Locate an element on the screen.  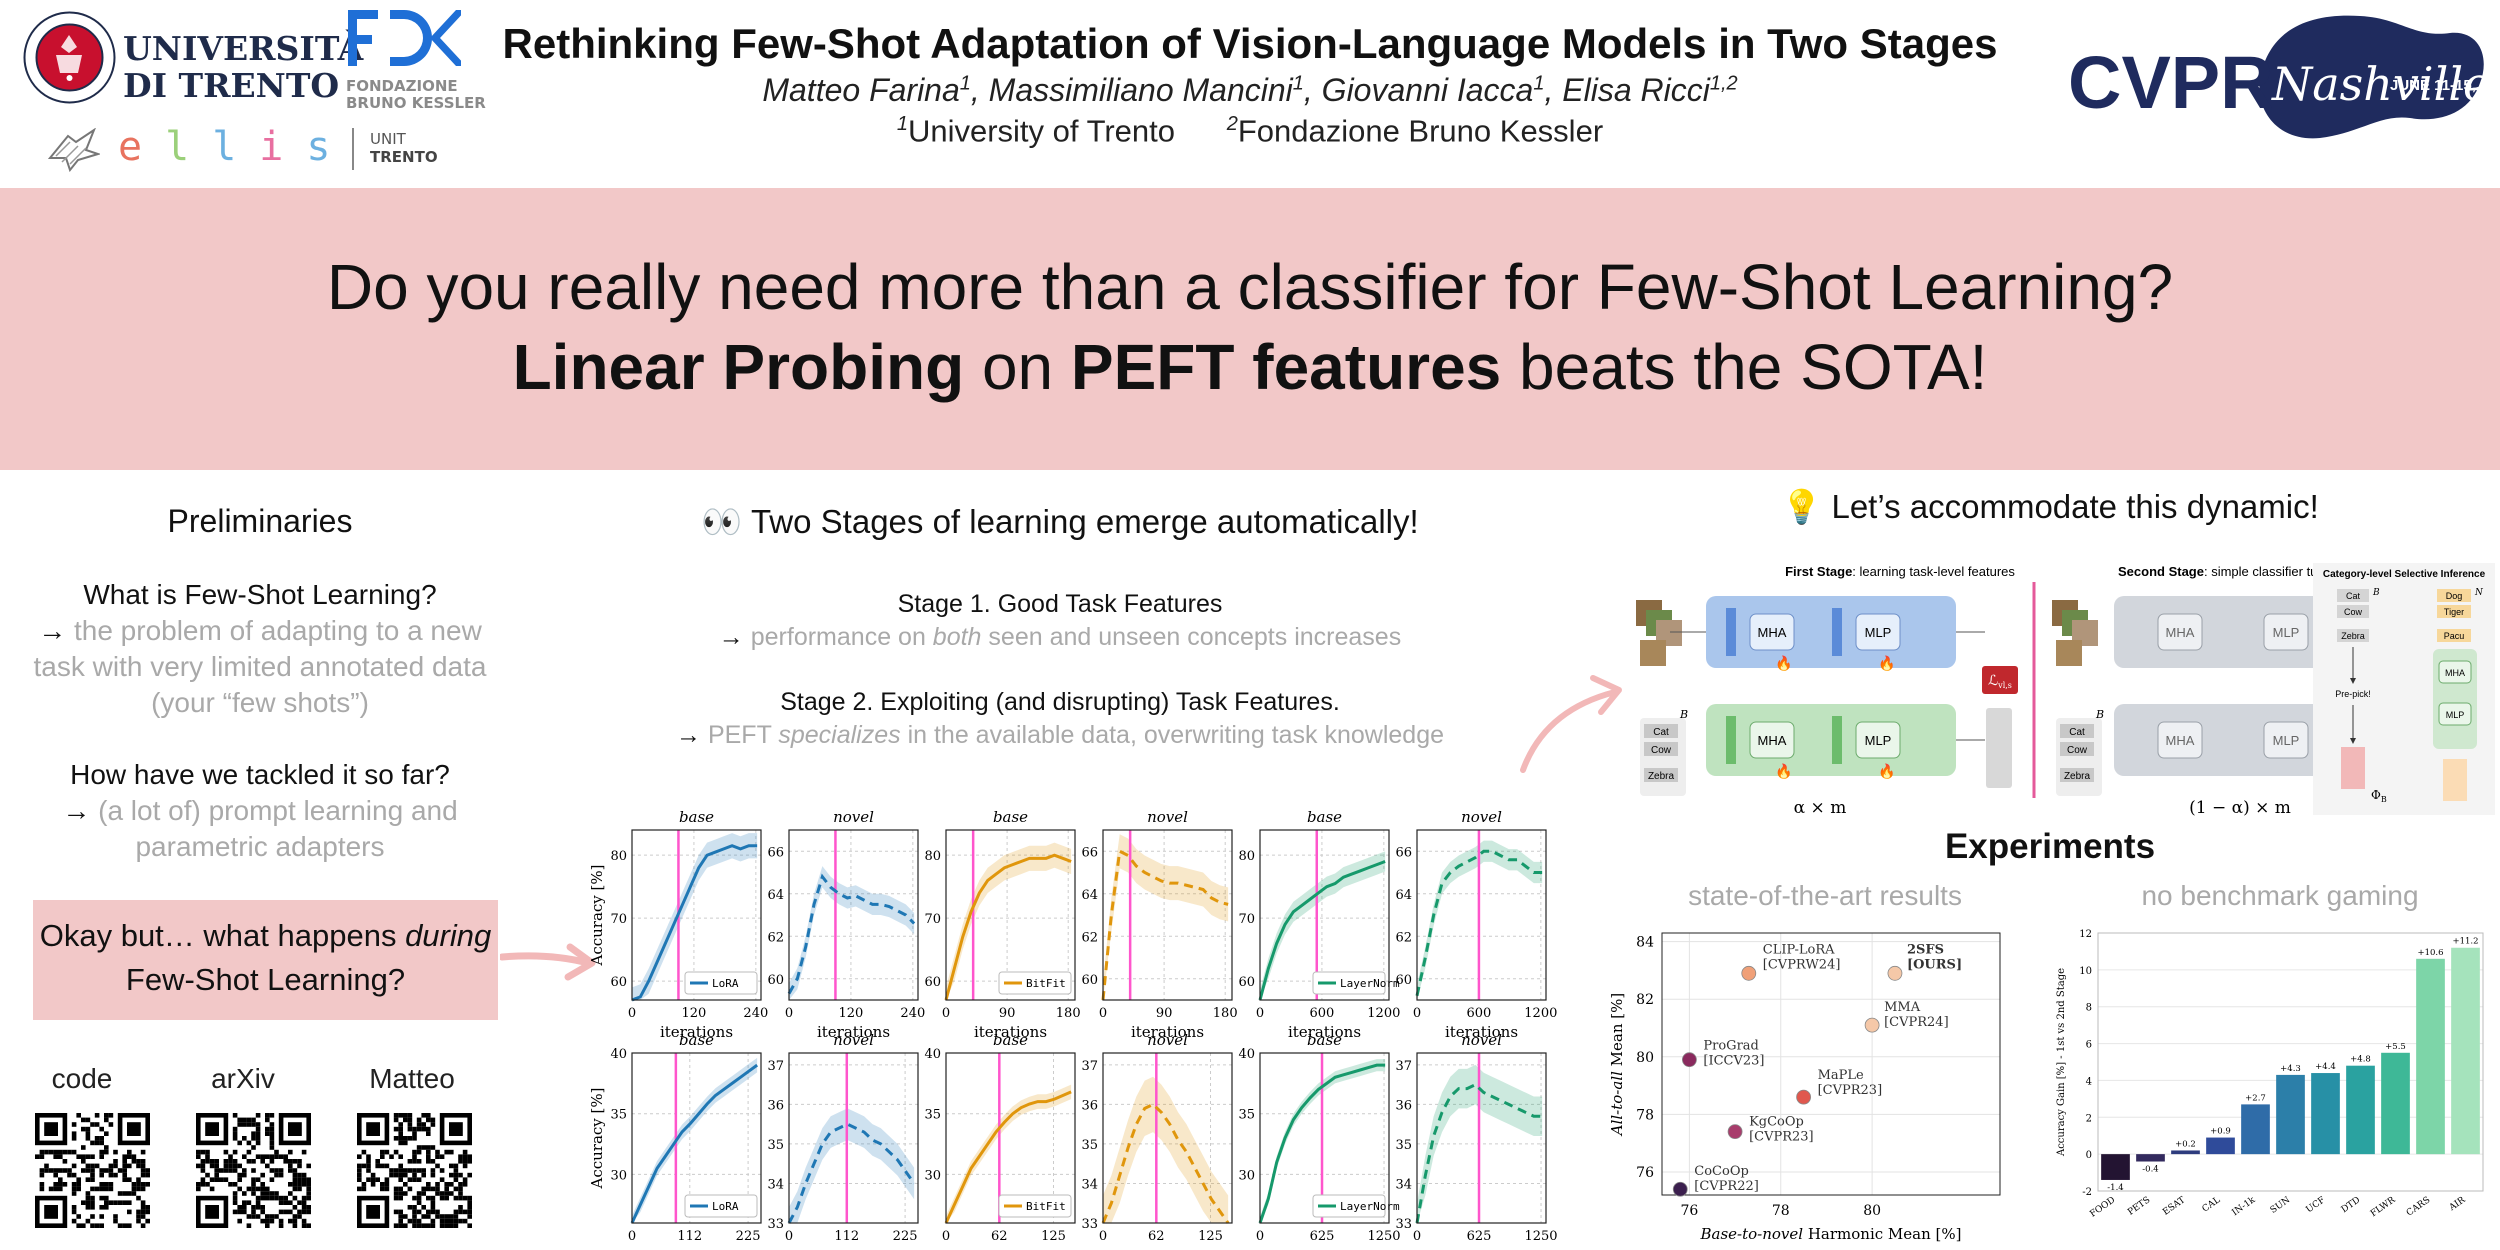
y-tick-label: 6 is located at coordinates (2089, 1045).